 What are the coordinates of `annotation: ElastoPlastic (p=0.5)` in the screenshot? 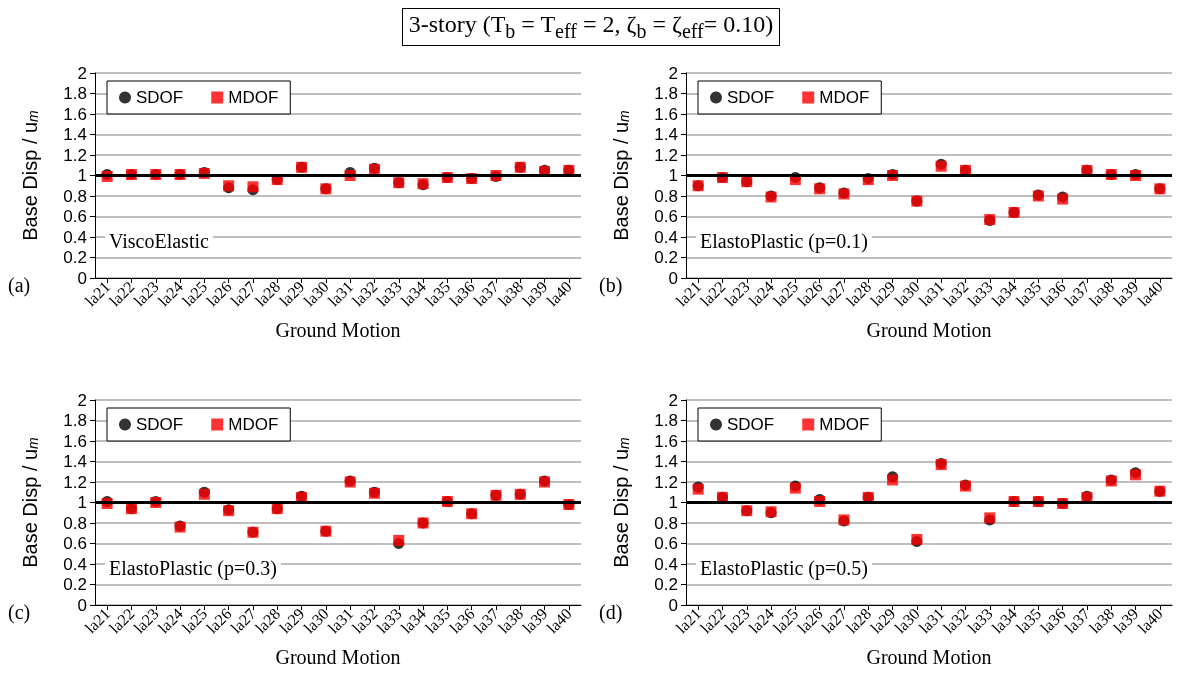 It's located at (784, 568).